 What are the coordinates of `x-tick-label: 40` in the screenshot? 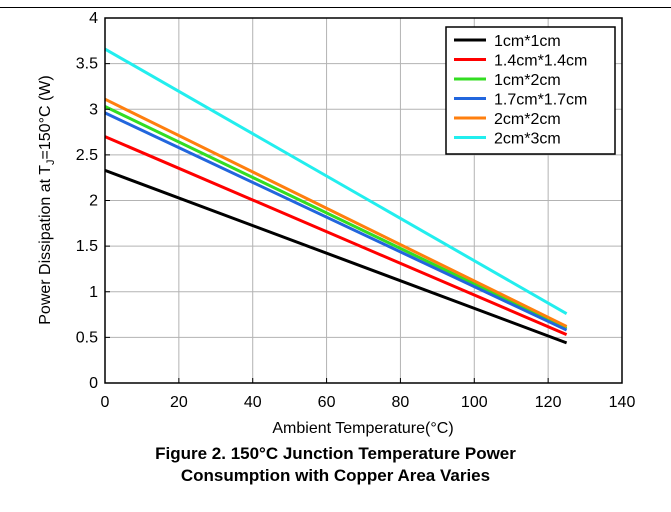 It's located at (253, 402).